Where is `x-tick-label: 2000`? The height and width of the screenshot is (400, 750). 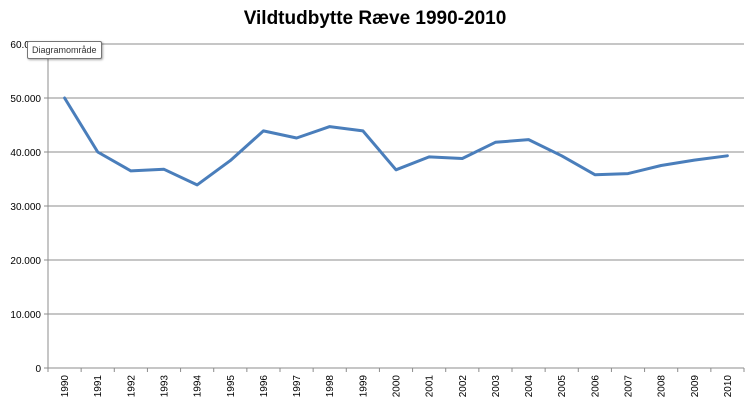
x-tick-label: 2000 is located at coordinates (397, 386).